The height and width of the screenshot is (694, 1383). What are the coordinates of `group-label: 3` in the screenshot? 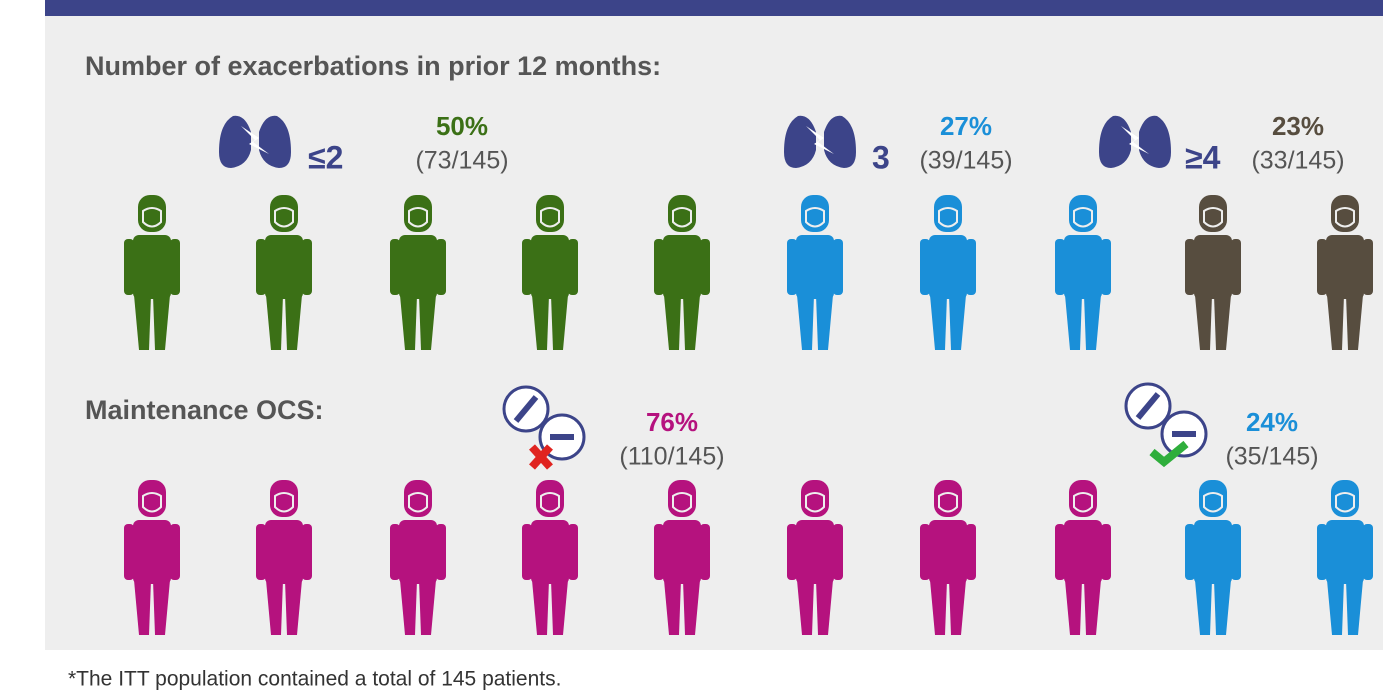 It's located at (881, 157).